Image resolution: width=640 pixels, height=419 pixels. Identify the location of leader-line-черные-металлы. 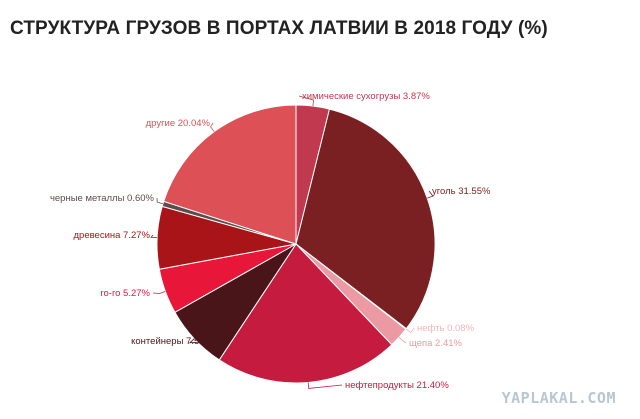
(160, 201).